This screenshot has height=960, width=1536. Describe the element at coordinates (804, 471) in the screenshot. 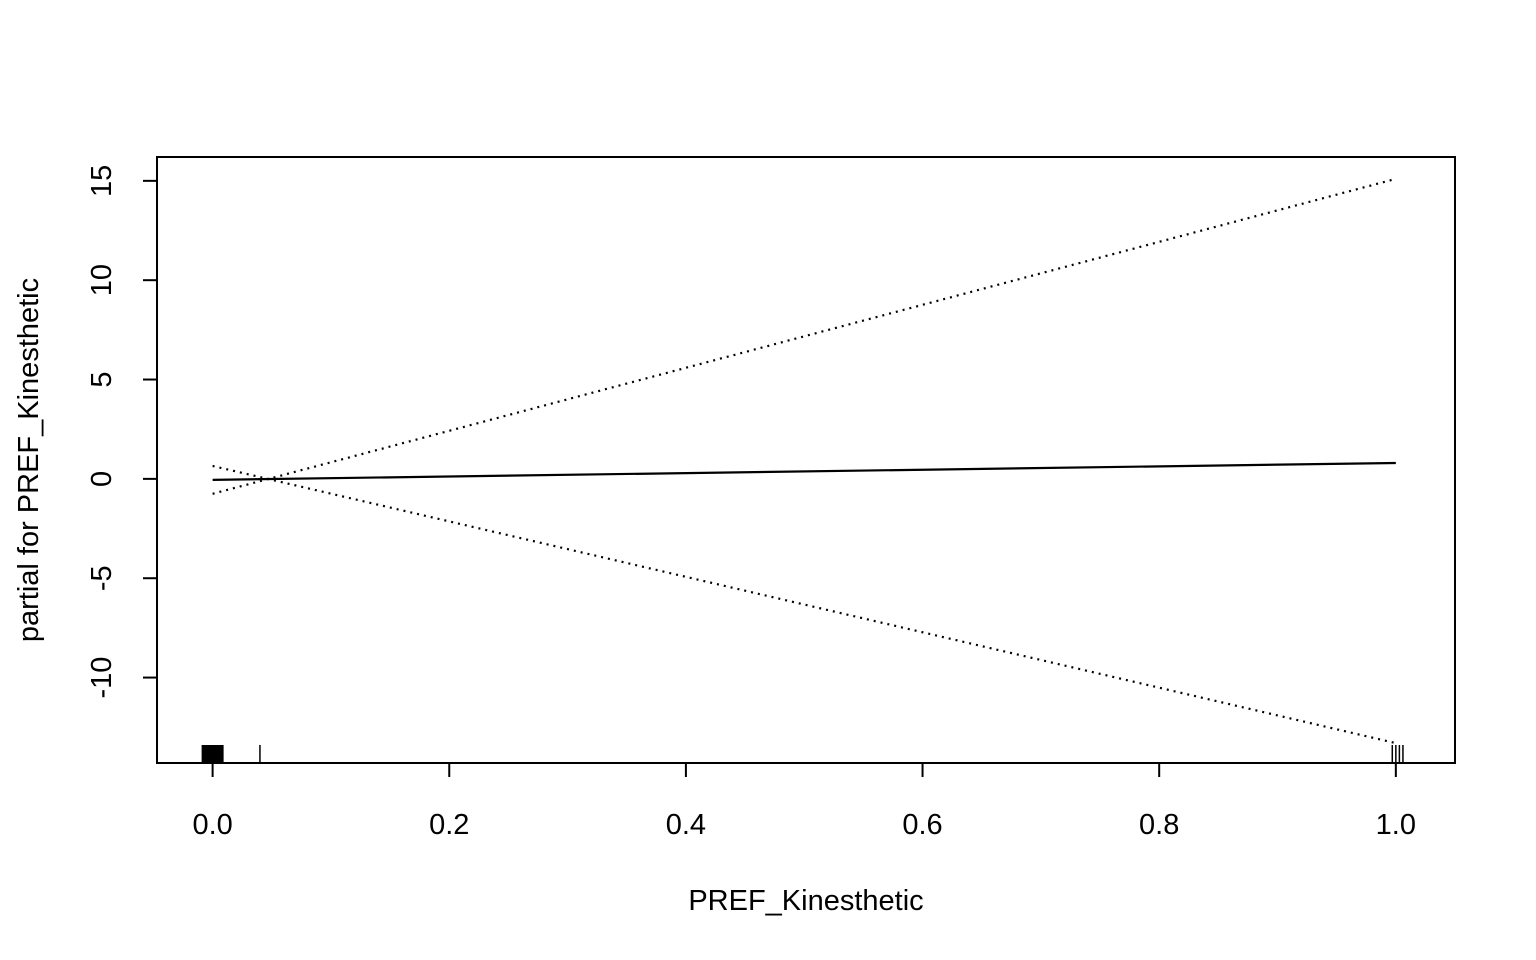

I see `fit-line` at that location.